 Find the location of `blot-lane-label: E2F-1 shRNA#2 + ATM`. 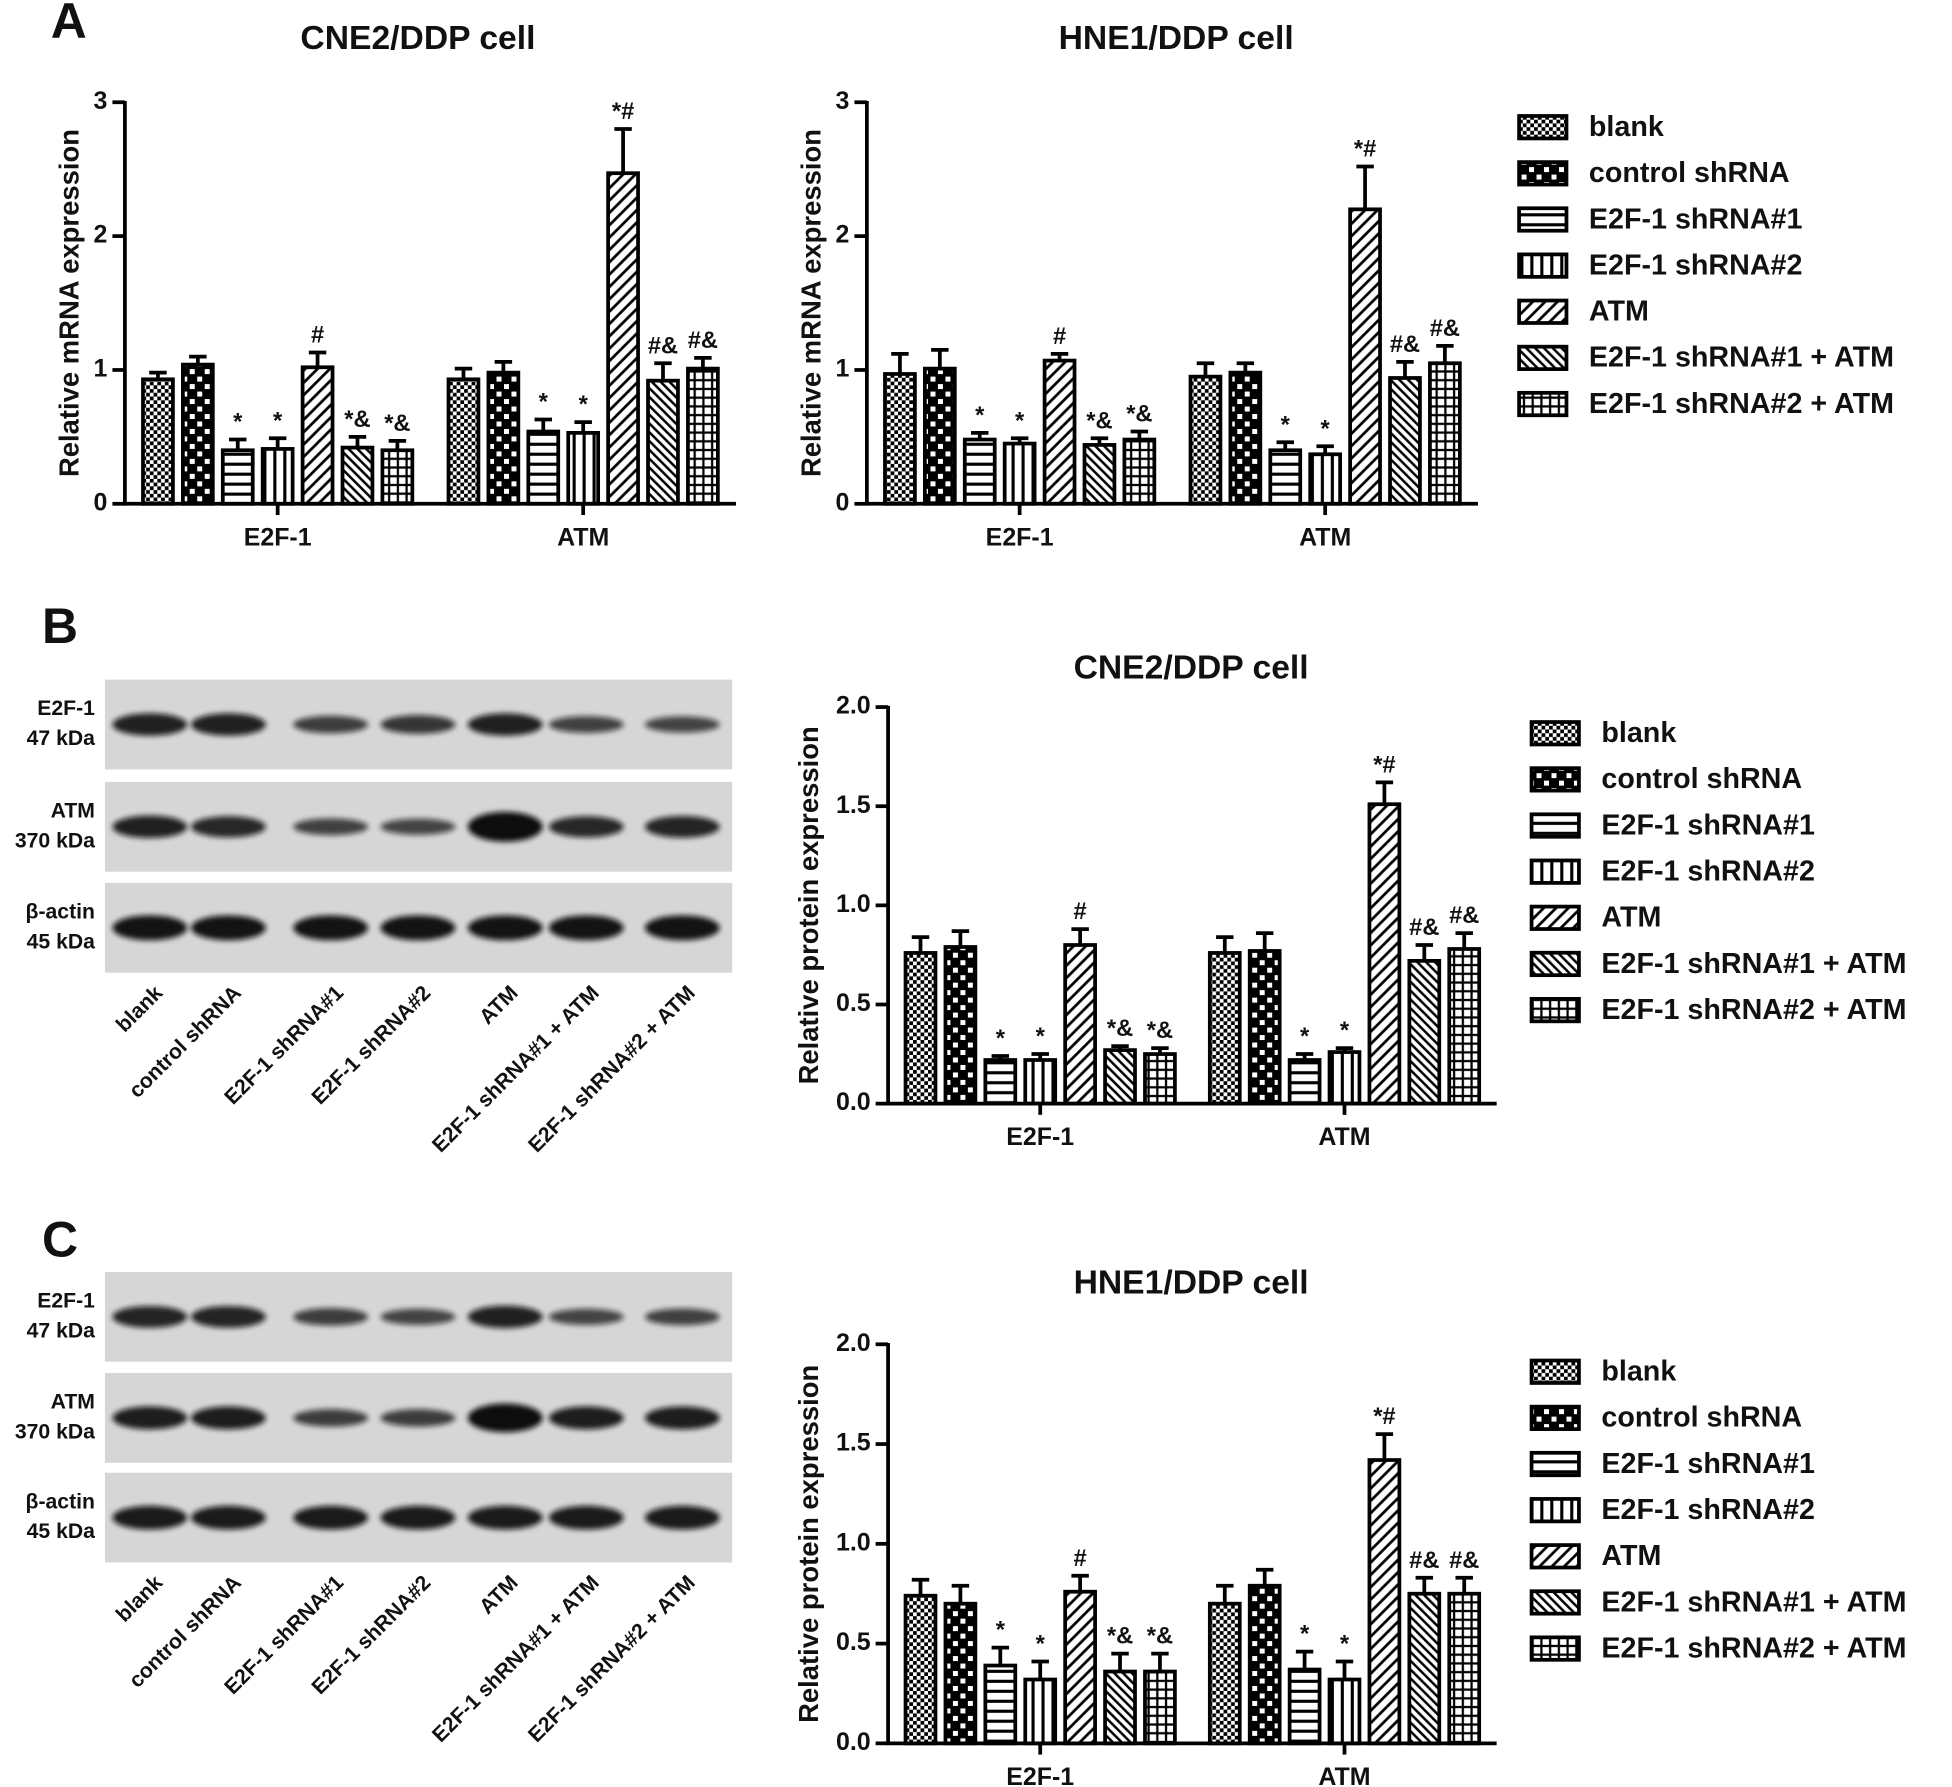

blot-lane-label: E2F-1 shRNA#2 + ATM is located at coordinates (612, 1069).